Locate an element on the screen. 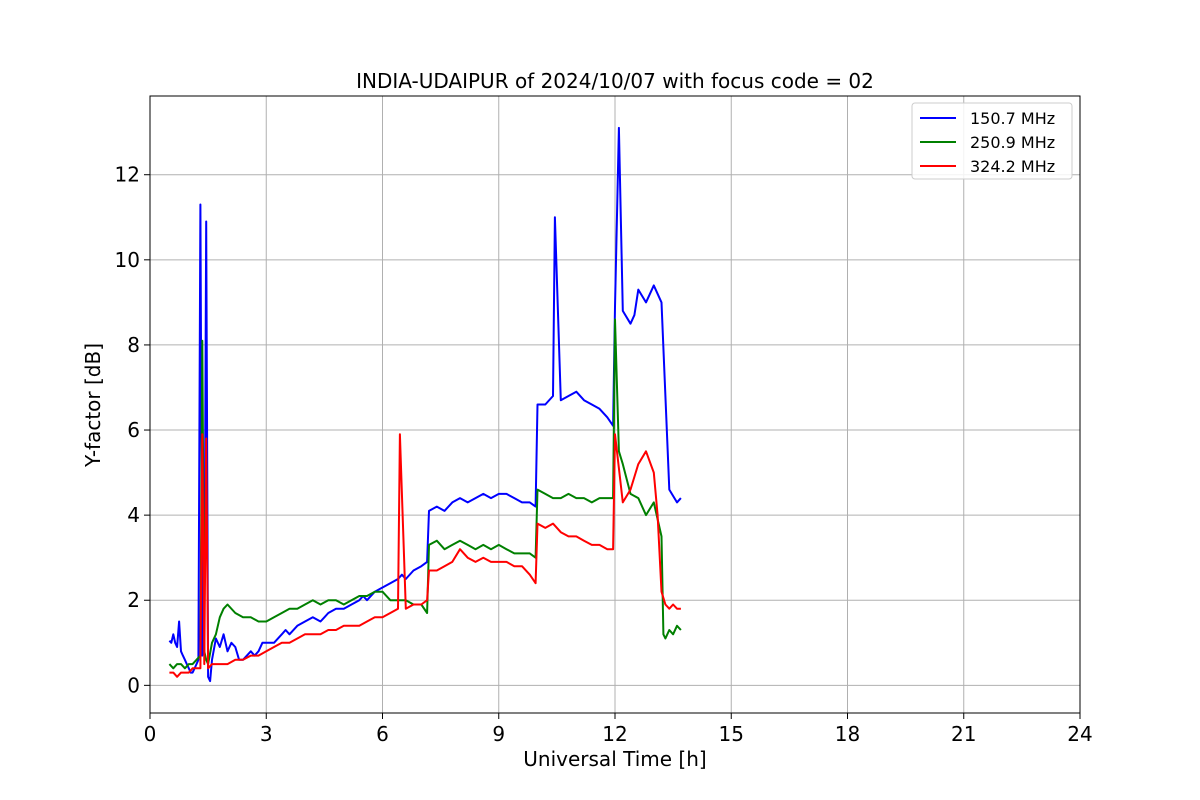 This screenshot has width=1200, height=800. y-tick-label: 0 is located at coordinates (133, 685).